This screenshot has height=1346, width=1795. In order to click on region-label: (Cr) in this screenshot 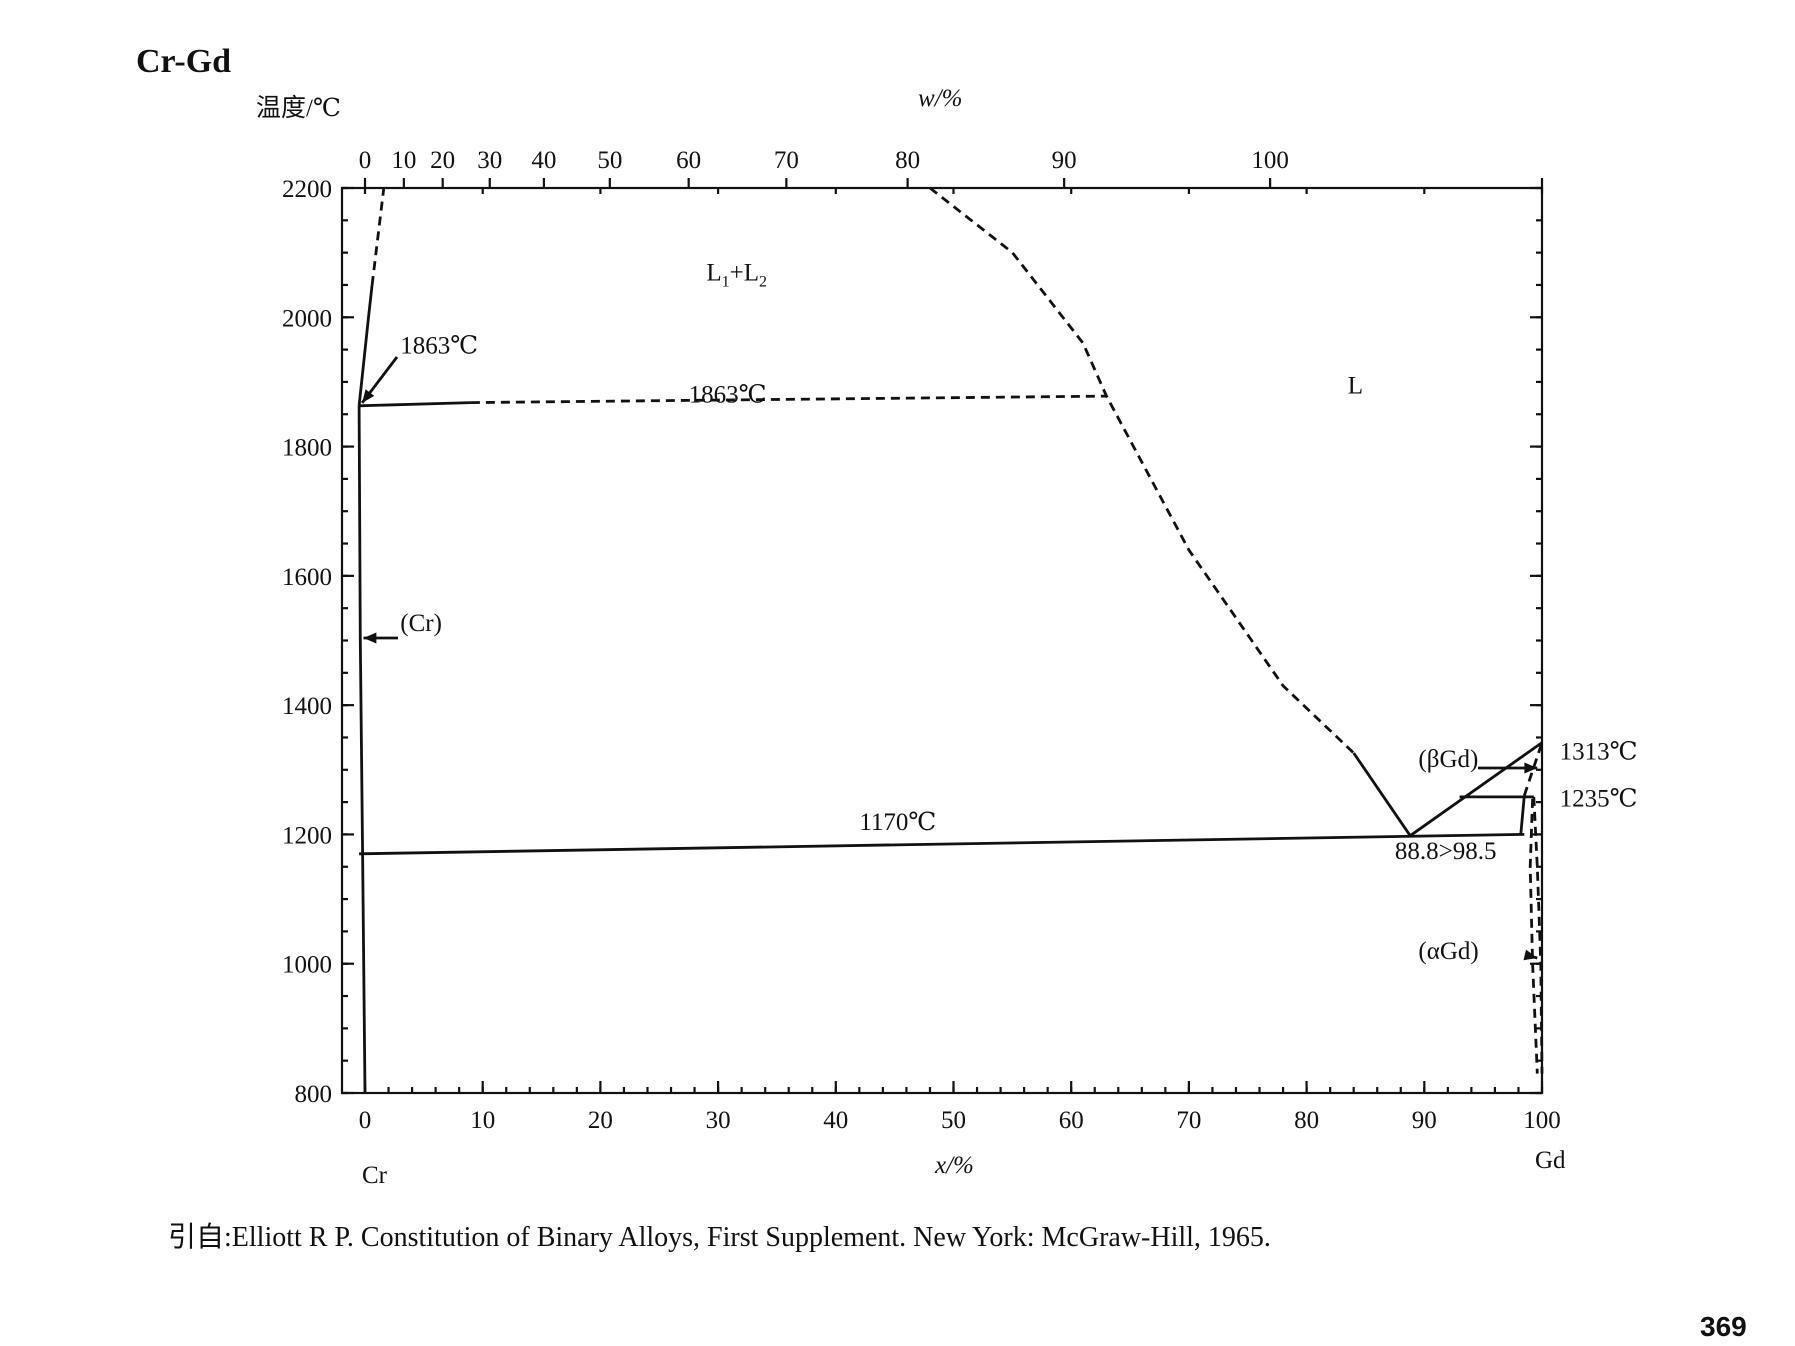, I will do `click(421, 623)`.